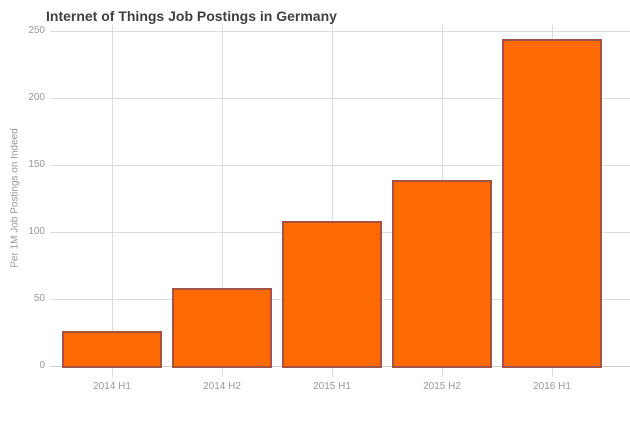 This screenshot has height=421, width=630. Describe the element at coordinates (552, 386) in the screenshot. I see `x-tick-label: 2016 H1` at that location.